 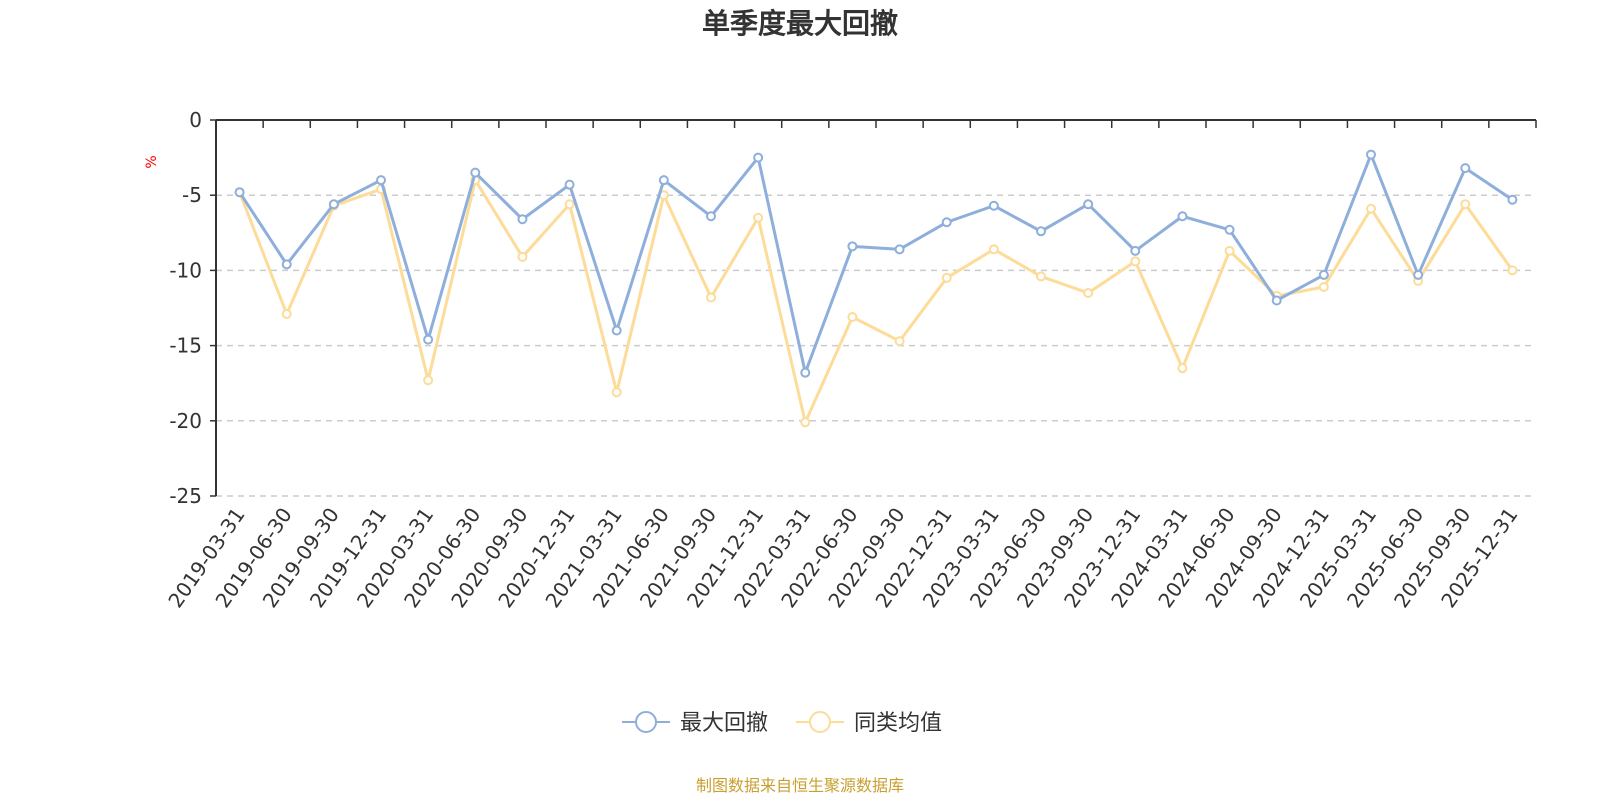 What do you see at coordinates (800, 23) in the screenshot?
I see `chart-title: 单季度最大回撤` at bounding box center [800, 23].